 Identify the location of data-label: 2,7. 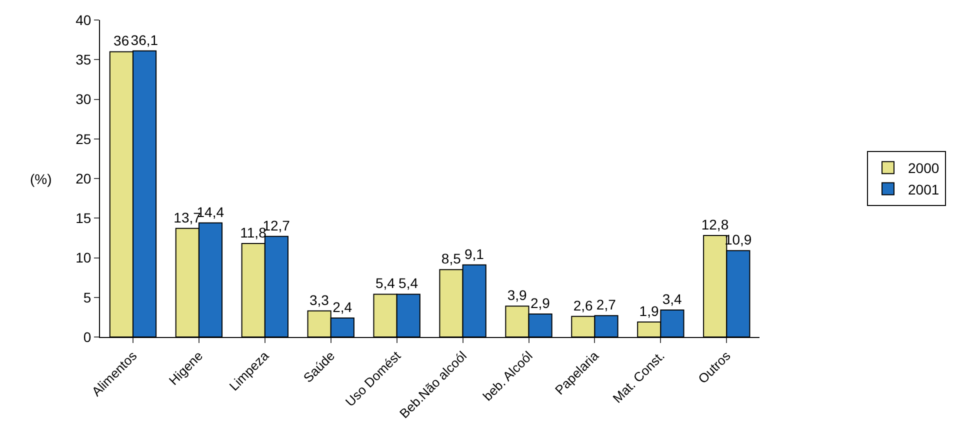
(606, 304).